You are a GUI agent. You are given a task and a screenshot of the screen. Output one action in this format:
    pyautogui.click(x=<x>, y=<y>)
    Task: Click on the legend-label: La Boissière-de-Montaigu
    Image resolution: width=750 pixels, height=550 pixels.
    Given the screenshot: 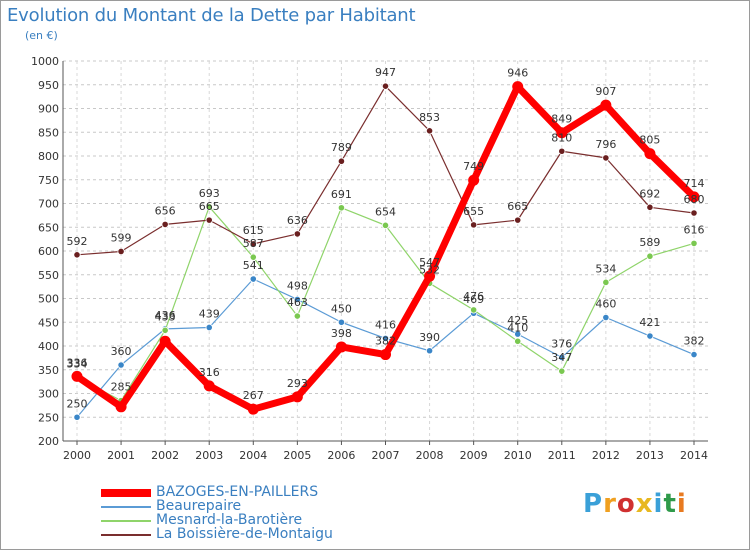 What is the action you would take?
    pyautogui.click(x=244, y=534)
    